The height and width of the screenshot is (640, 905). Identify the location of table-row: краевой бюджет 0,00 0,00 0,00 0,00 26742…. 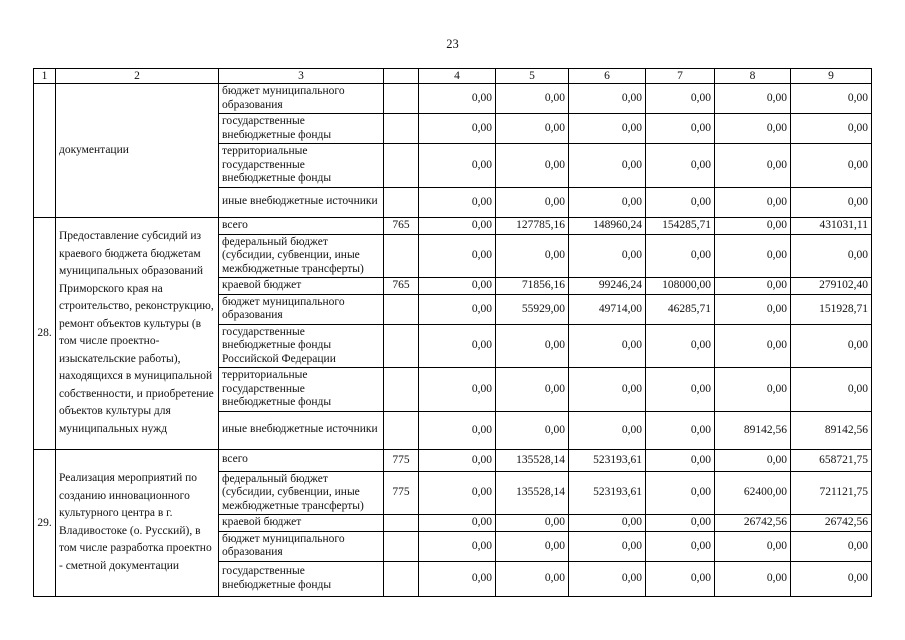
(453, 523).